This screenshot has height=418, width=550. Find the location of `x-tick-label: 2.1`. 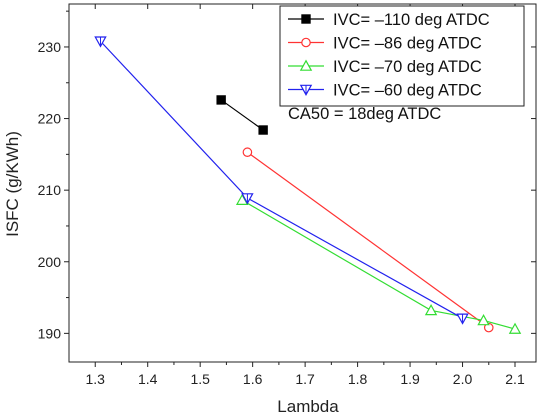

x-tick-label: 2.1 is located at coordinates (515, 379).